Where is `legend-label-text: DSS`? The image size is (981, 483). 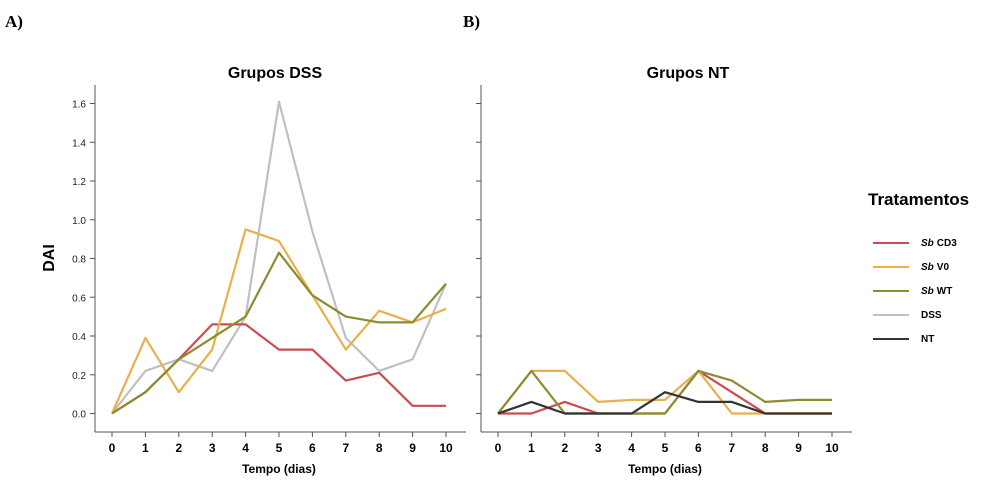 legend-label-text: DSS is located at coordinates (931, 315).